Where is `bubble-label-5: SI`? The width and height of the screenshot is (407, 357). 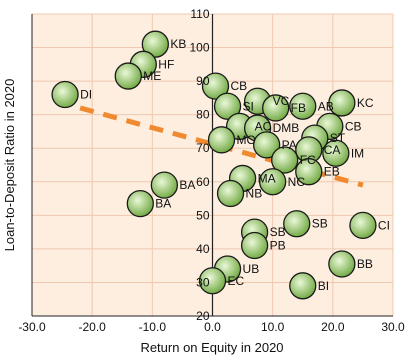 bubble-label-5: SI is located at coordinates (248, 106).